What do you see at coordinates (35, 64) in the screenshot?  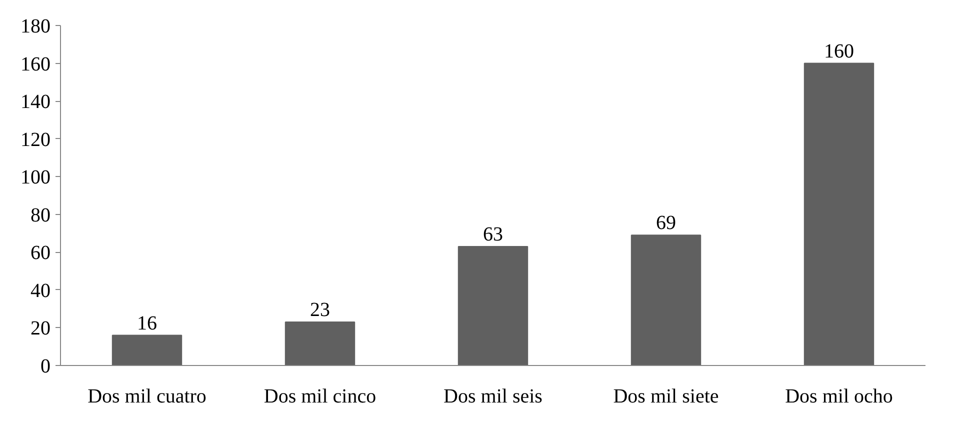 I see `y-tick-label: 160` at bounding box center [35, 64].